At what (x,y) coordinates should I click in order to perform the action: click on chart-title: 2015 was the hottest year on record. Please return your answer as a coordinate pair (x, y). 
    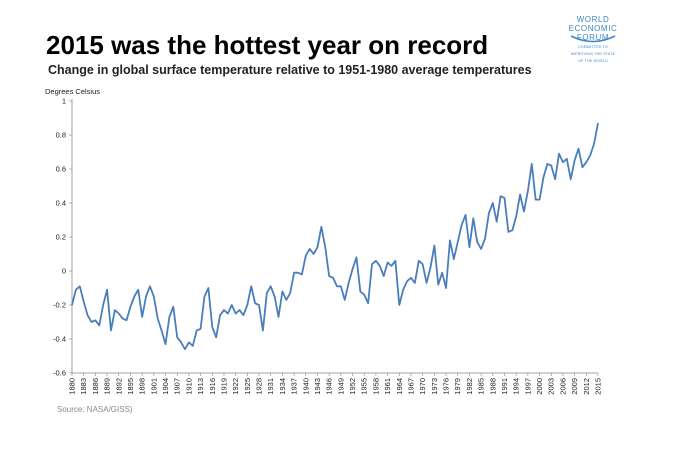
    Looking at the image, I should click on (267, 45).